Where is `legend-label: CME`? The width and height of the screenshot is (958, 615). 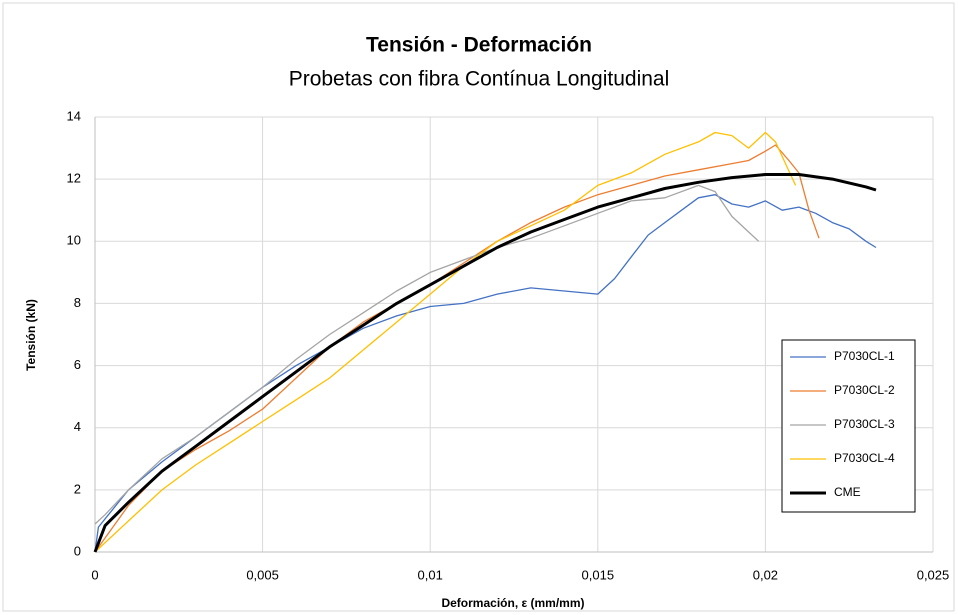 legend-label: CME is located at coordinates (847, 492).